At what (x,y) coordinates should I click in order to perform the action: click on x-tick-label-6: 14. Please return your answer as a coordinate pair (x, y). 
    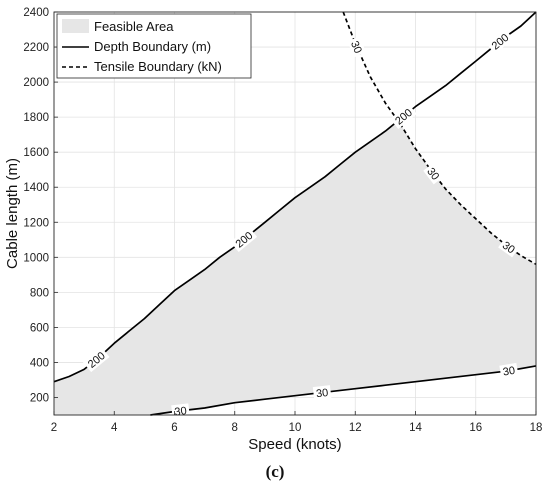
    Looking at the image, I should click on (415, 428).